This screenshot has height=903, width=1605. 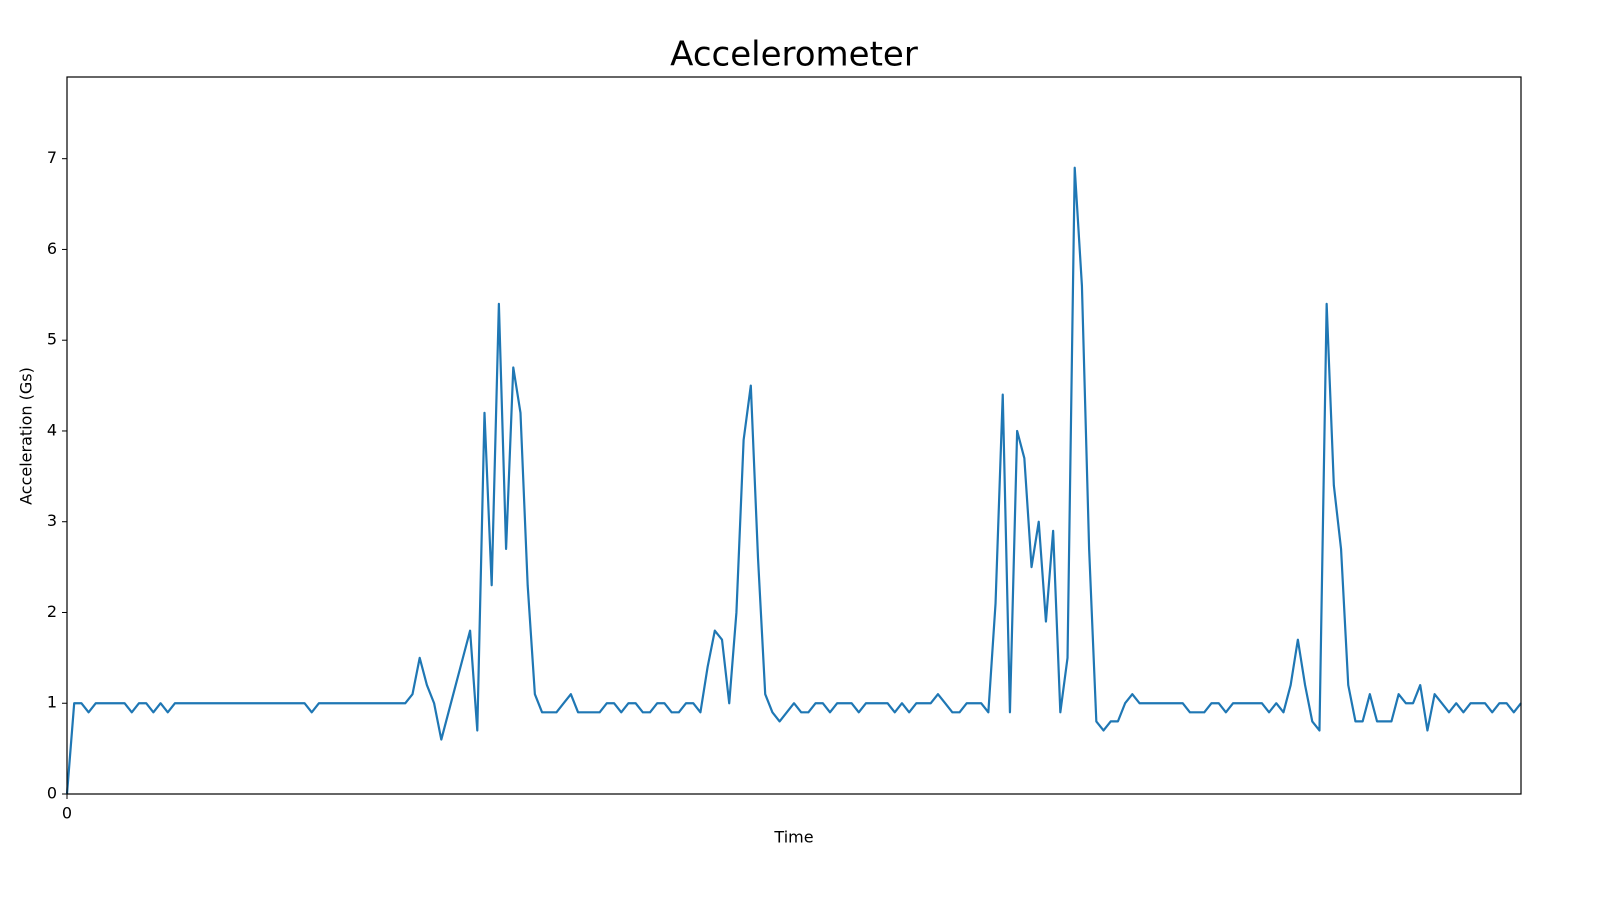 What do you see at coordinates (52, 157) in the screenshot?
I see `y-tick-label: 7` at bounding box center [52, 157].